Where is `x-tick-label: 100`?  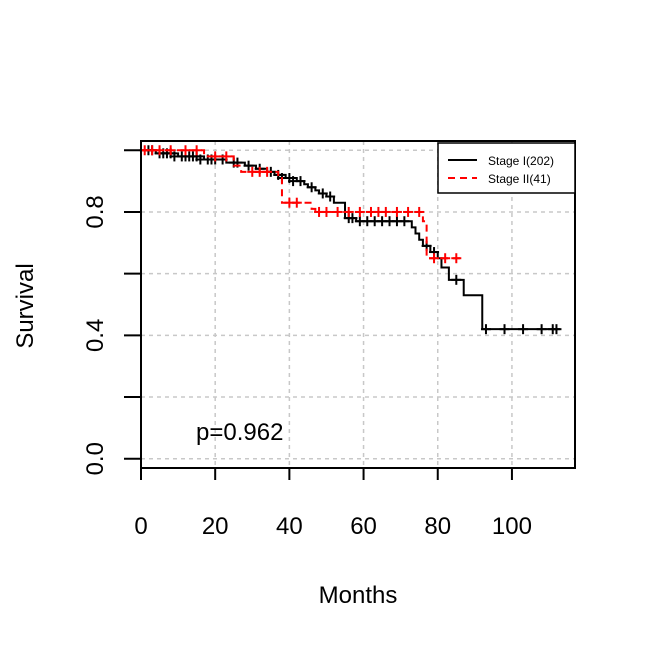 x-tick-label: 100 is located at coordinates (512, 526).